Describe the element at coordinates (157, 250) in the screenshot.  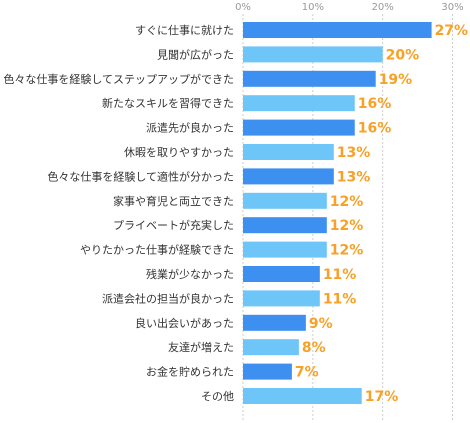
I see `category-label: やりたかった仕事が経験できた` at that location.